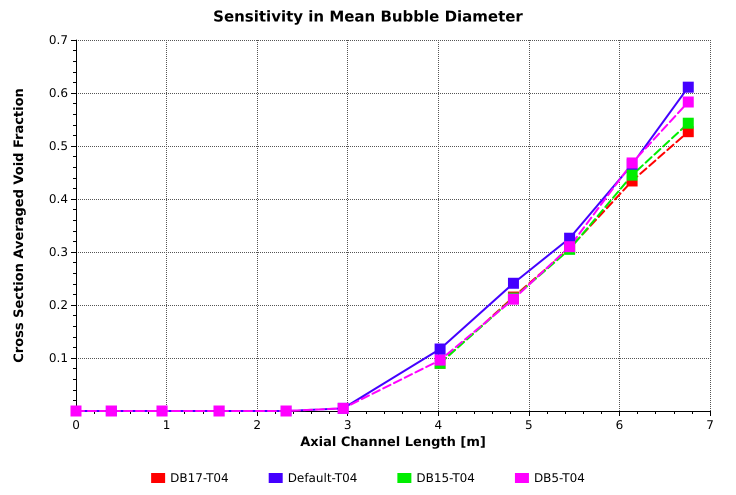 The width and height of the screenshot is (736, 495). What do you see at coordinates (620, 425) in the screenshot?
I see `x-tick-label: 6` at bounding box center [620, 425].